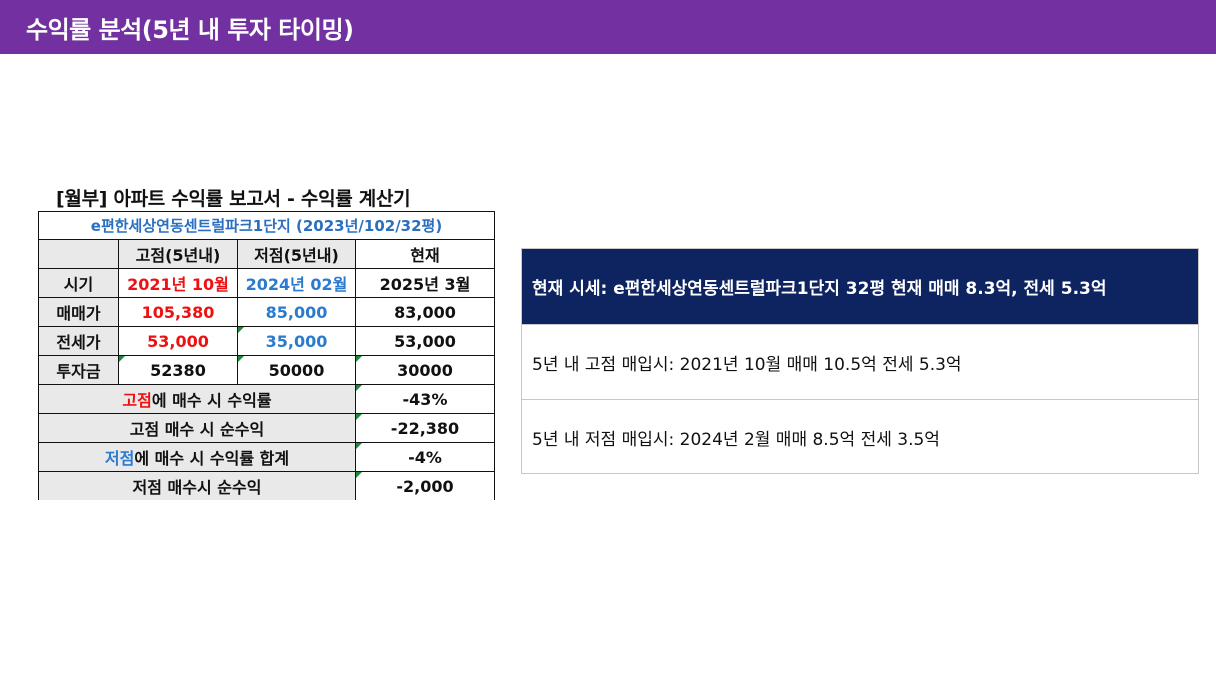 The image size is (1216, 684). I want to click on table-row: 투자금 52380 50000 30000, so click(266, 370).